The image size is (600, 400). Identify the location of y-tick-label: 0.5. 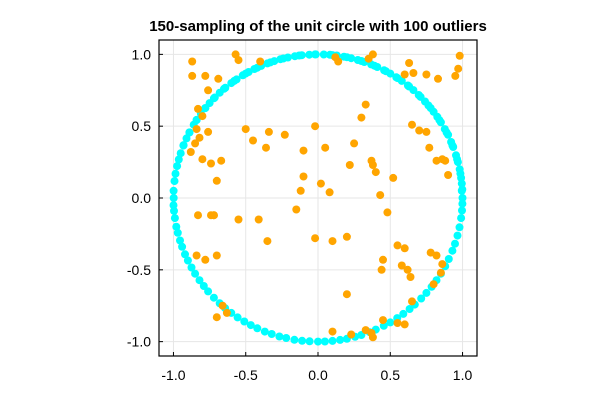
(142, 126).